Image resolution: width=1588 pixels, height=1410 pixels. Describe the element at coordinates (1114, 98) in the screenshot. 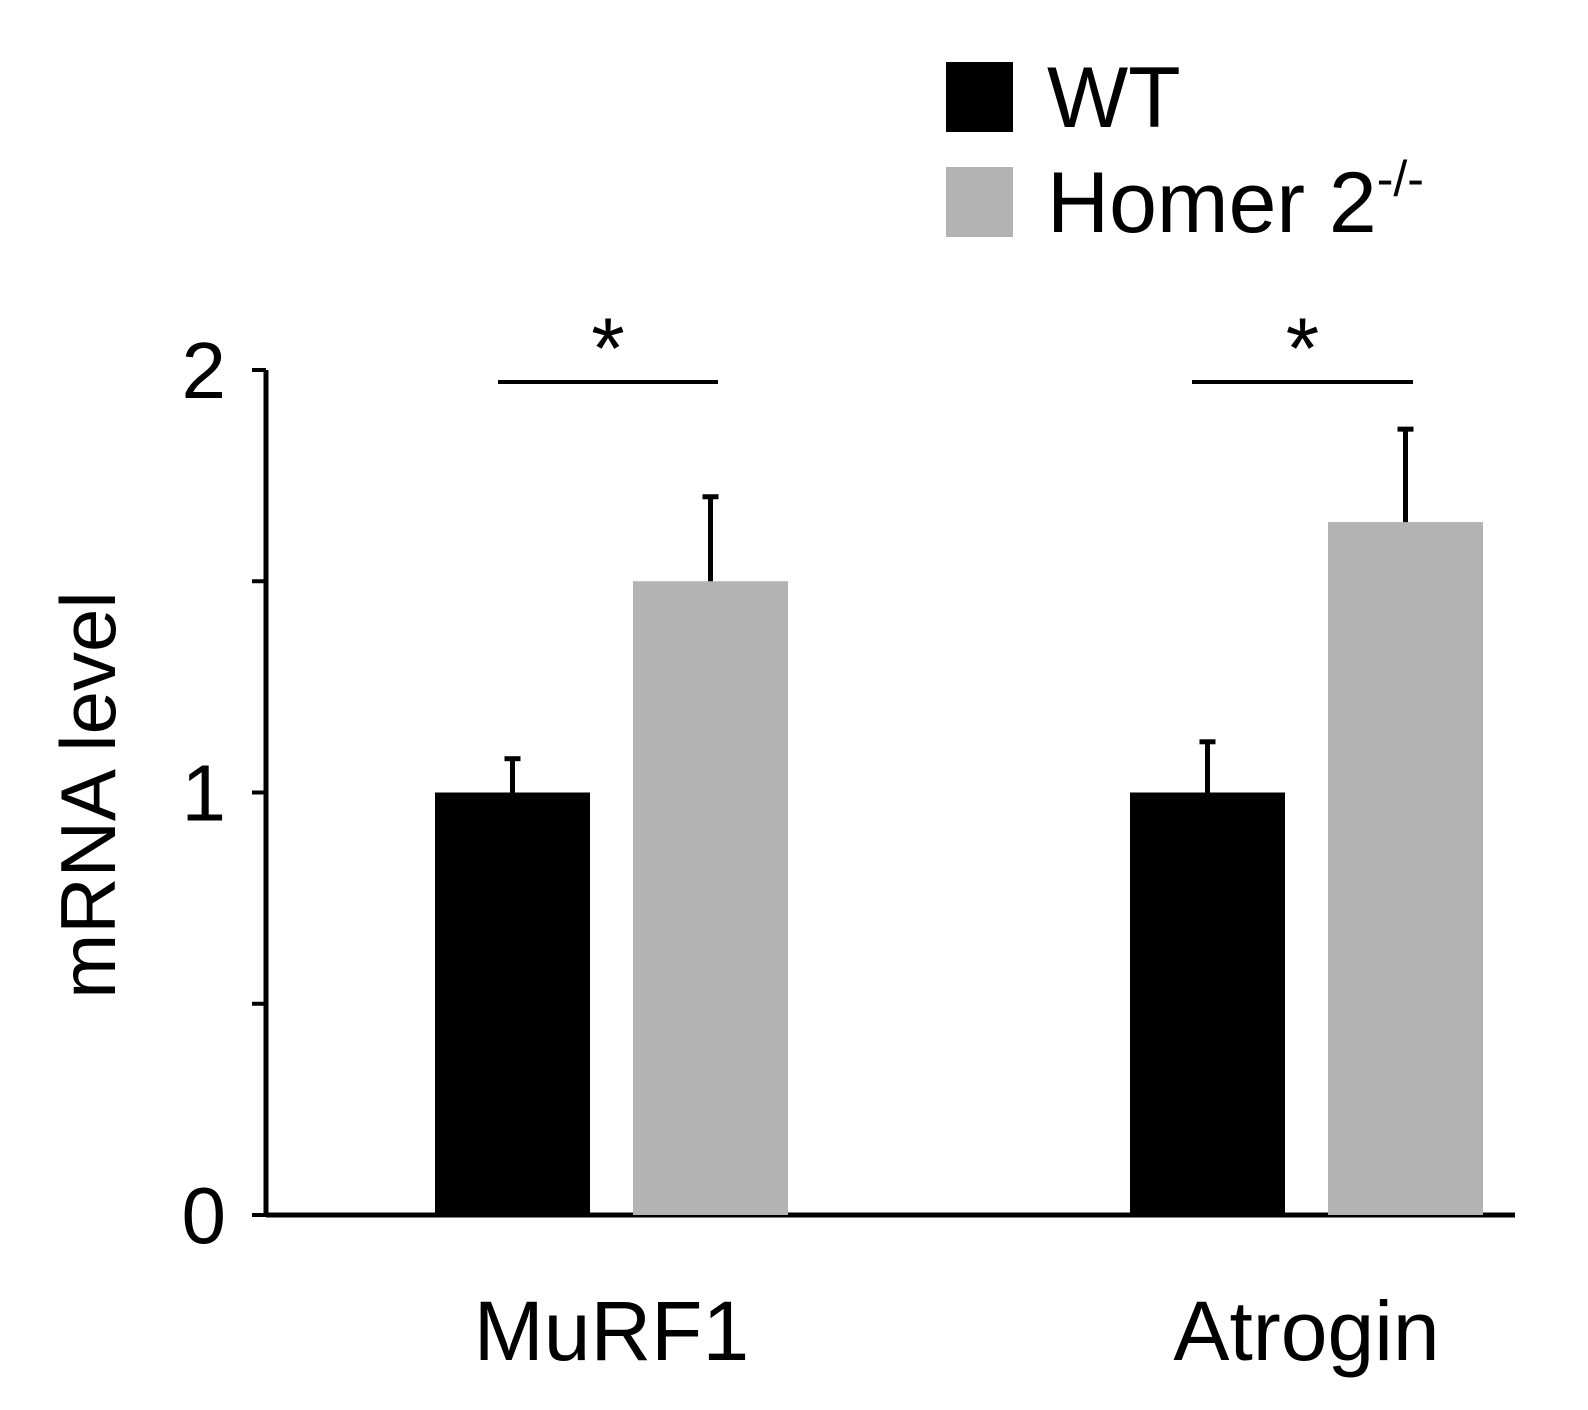

I see `legend-label-wt: WT` at that location.